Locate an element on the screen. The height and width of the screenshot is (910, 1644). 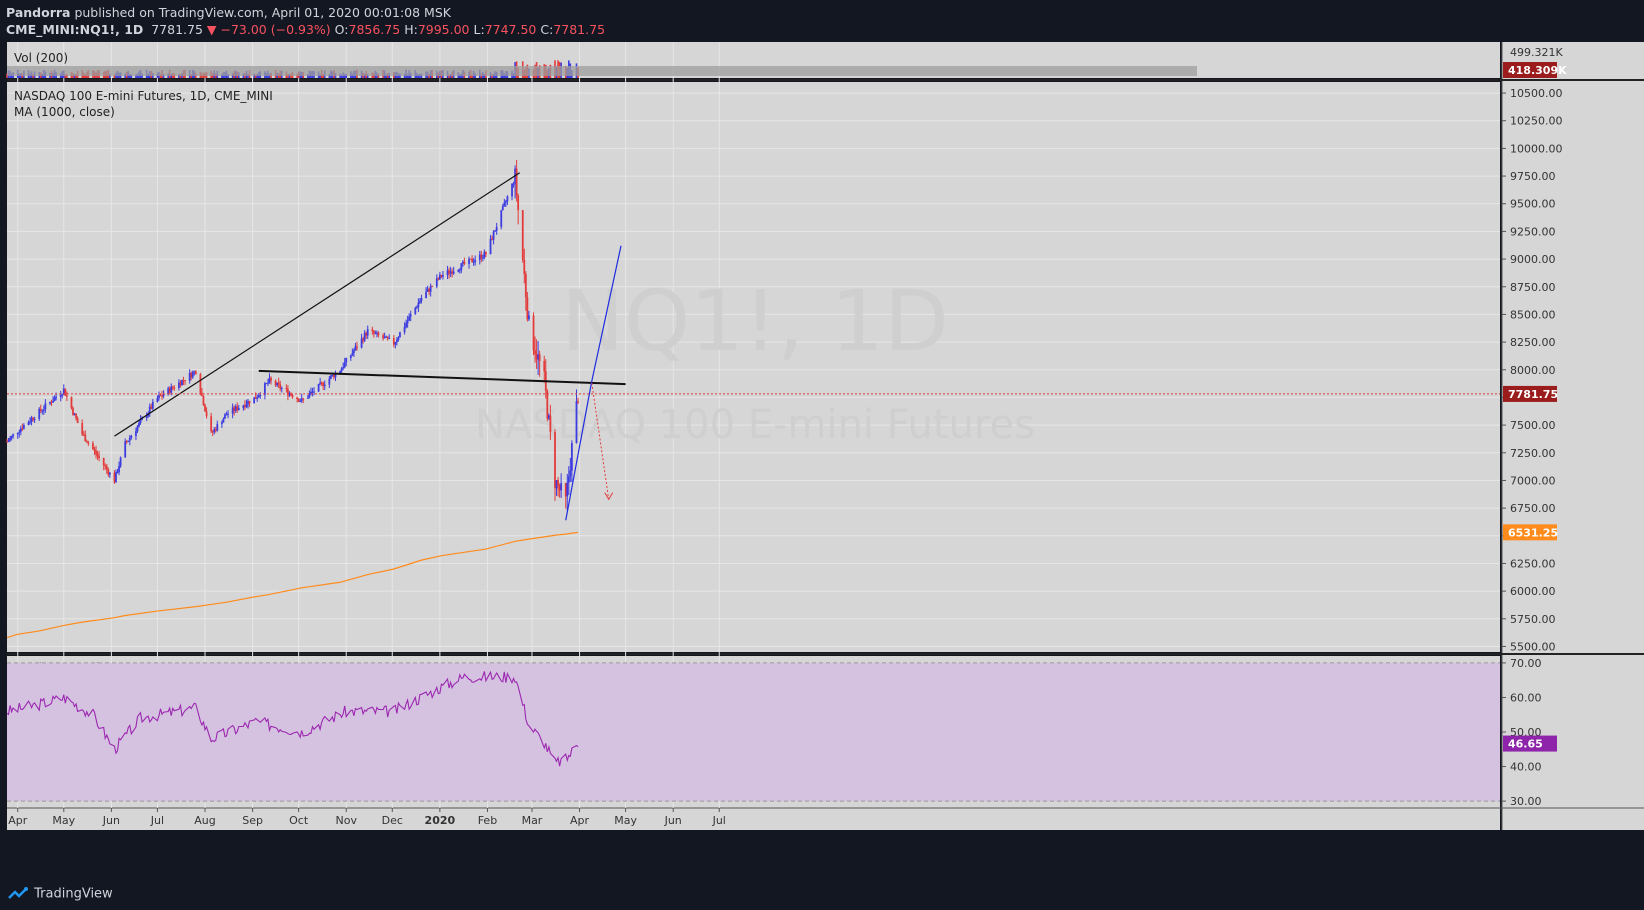
volume-badge-text: 418.309K is located at coordinates (1537, 70).